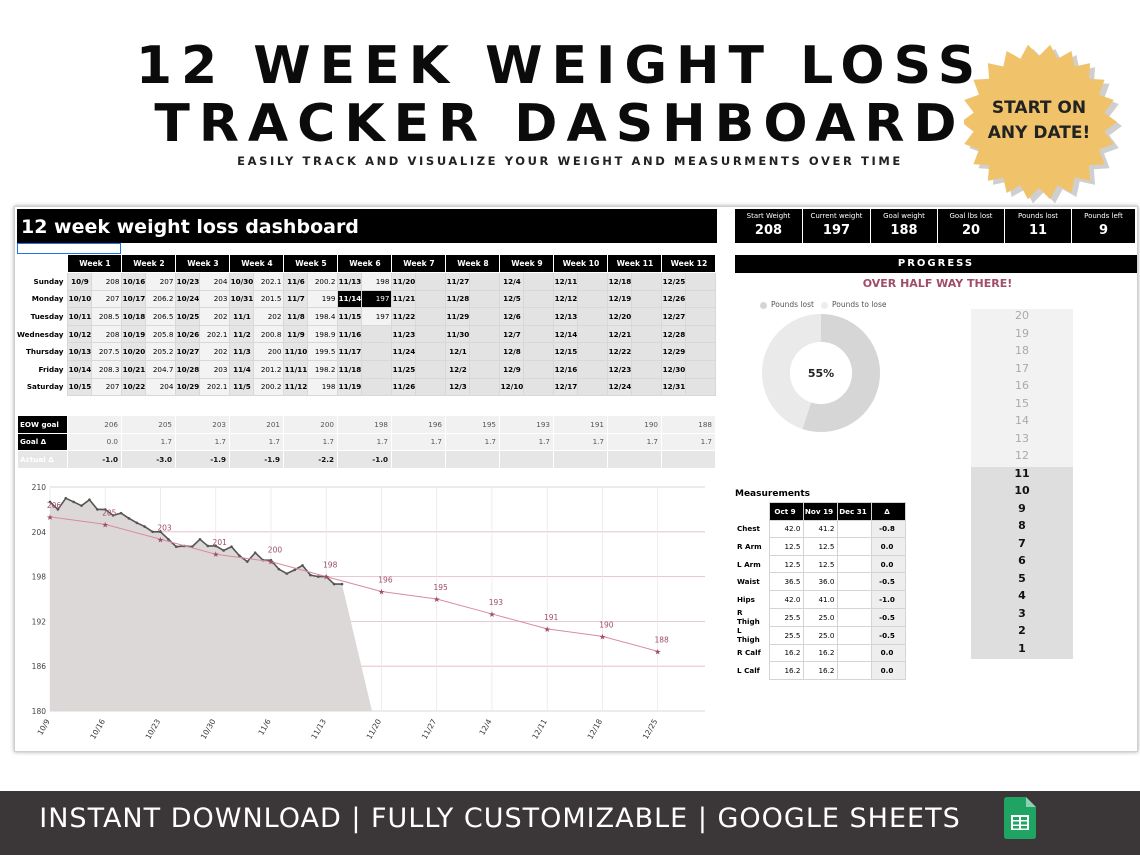 The width and height of the screenshot is (1140, 855). What do you see at coordinates (242, 369) in the screenshot?
I see `date-cell: 11/4` at bounding box center [242, 369].